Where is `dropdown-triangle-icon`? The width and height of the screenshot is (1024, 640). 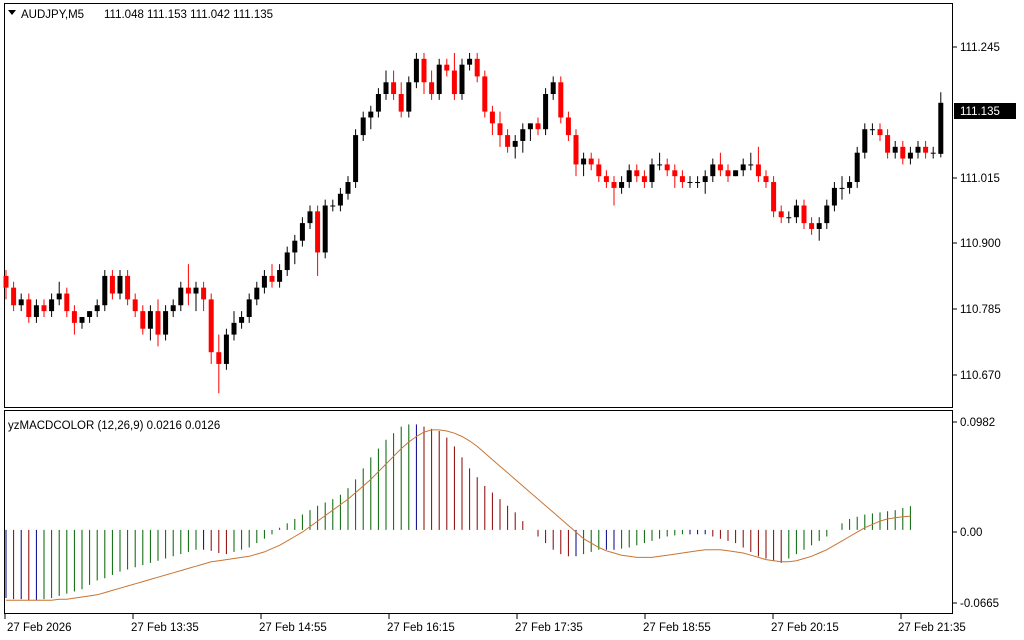
dropdown-triangle-icon is located at coordinates (12, 12).